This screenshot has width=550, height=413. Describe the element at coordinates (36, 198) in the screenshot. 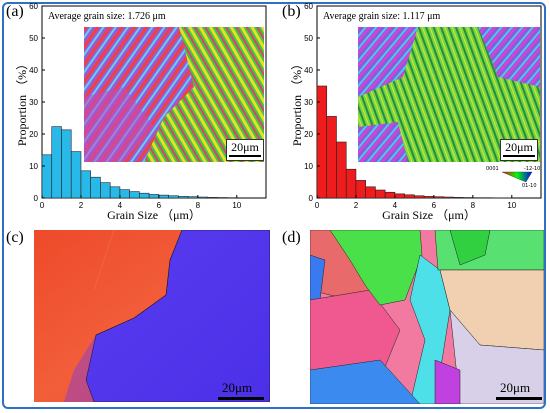

I see `ytick-label-a-0: 0` at that location.